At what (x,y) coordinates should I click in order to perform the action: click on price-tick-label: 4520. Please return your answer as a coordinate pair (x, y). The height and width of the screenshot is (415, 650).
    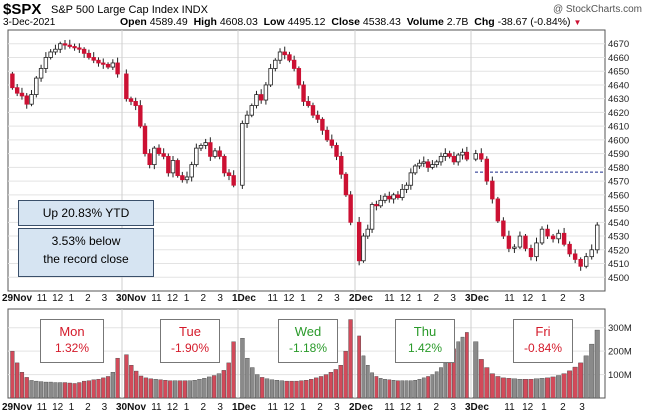
    Looking at the image, I should click on (618, 250).